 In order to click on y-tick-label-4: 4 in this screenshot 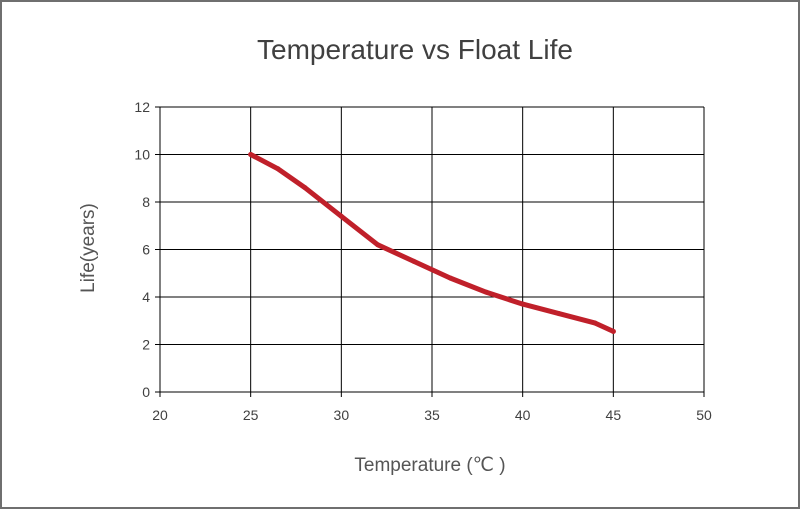, I will do `click(146, 297)`.